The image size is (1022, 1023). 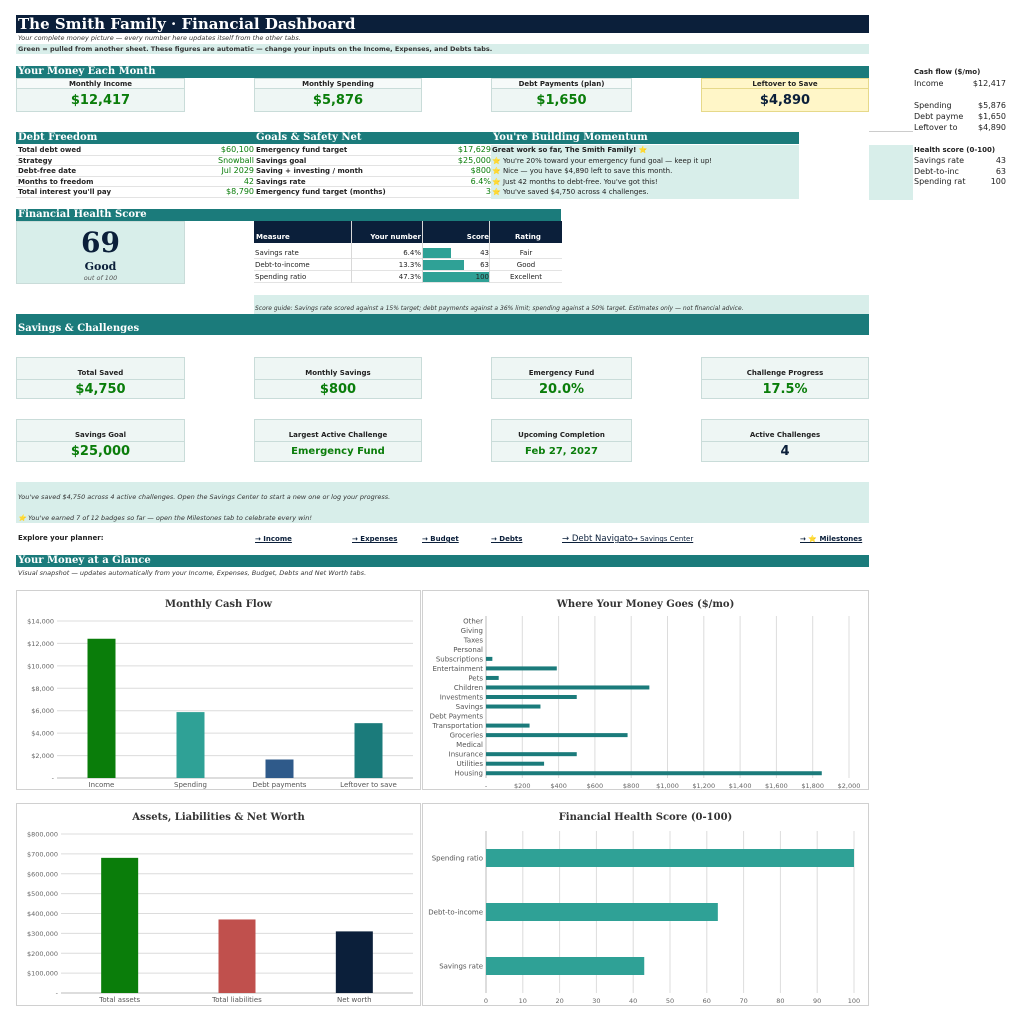 I want to click on x-tick-label: 90, so click(x=817, y=1001).